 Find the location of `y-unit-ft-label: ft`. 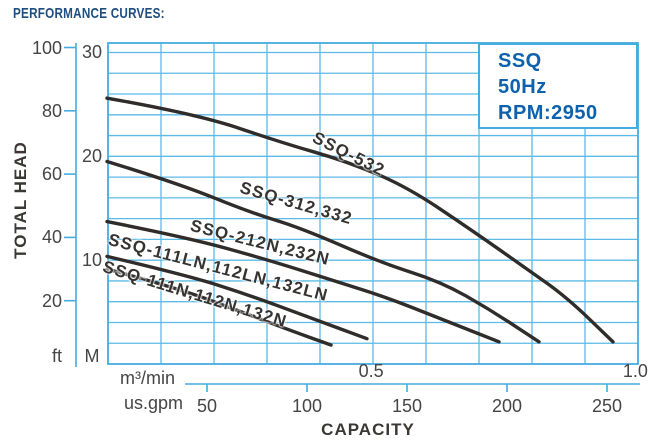

y-unit-ft-label: ft is located at coordinates (56, 356).